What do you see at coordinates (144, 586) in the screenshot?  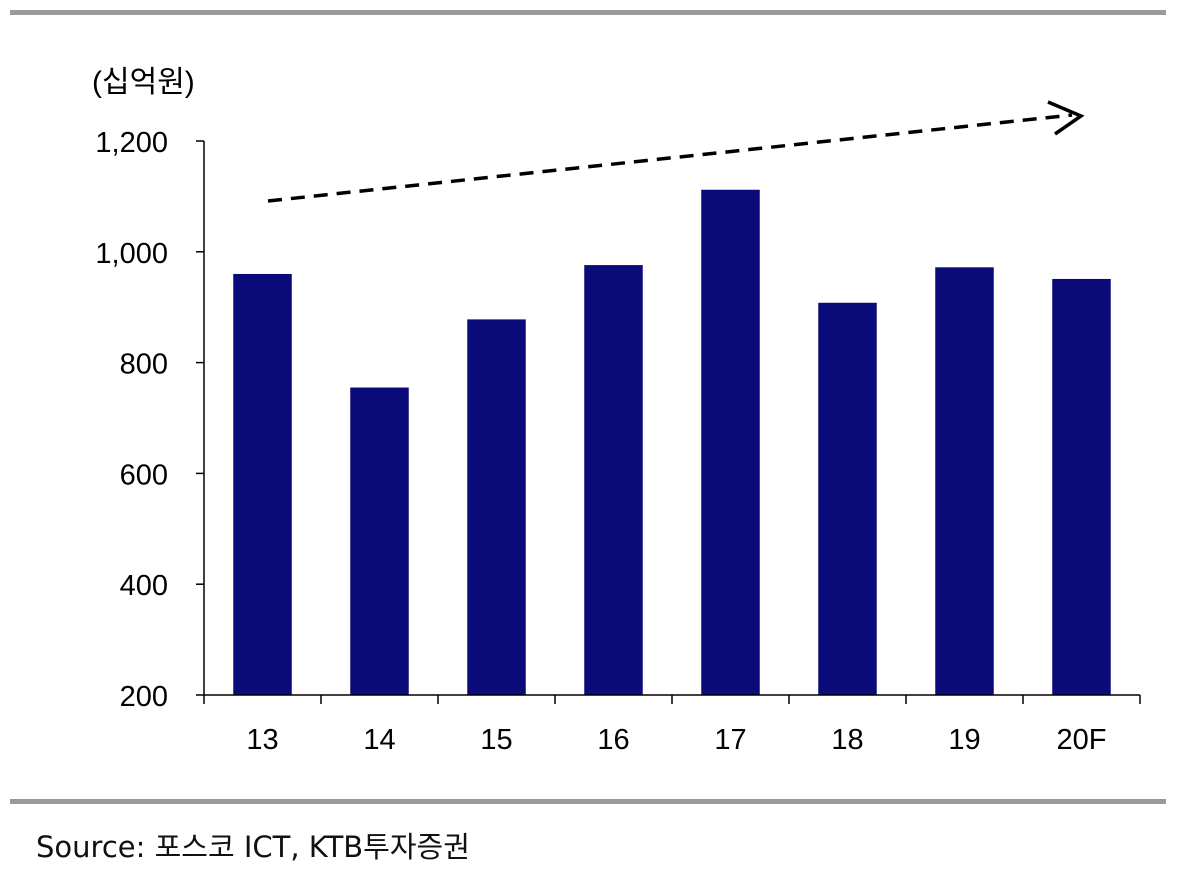 I see `y-tick-label: 400` at bounding box center [144, 586].